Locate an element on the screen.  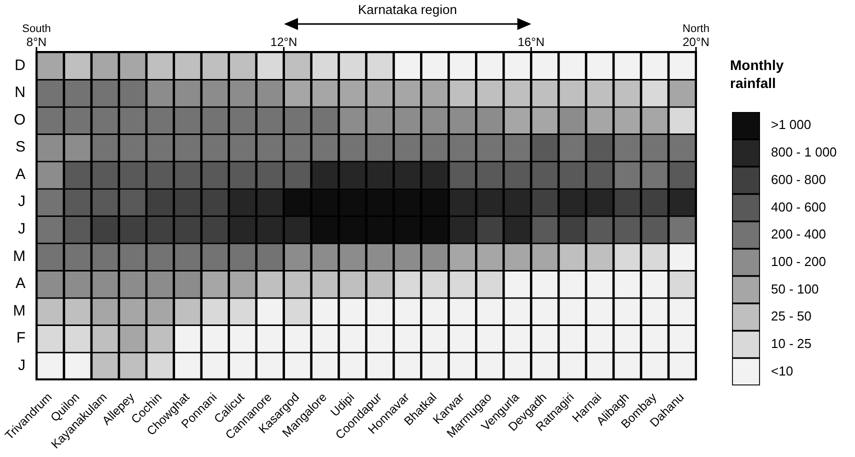
text: North is located at coordinates (696, 29).